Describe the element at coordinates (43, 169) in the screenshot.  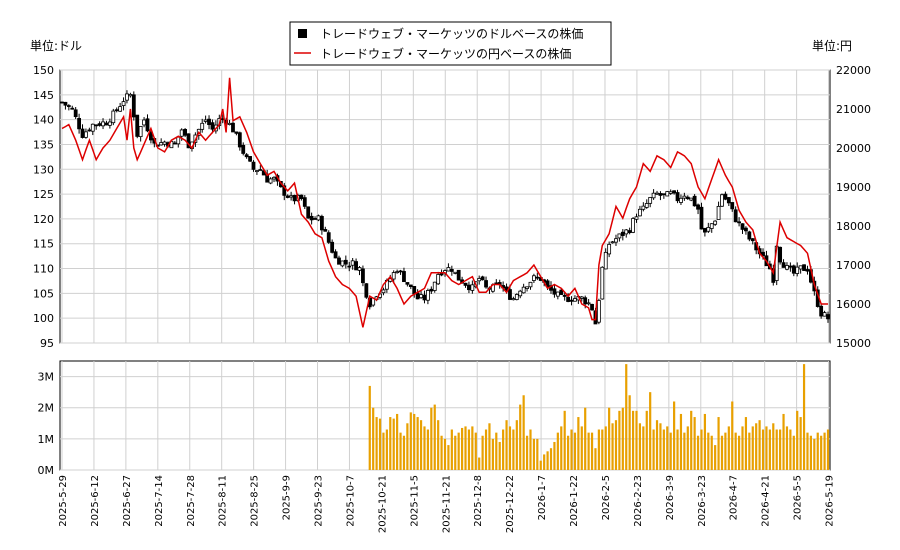
I see `left-tick-label: 130` at that location.